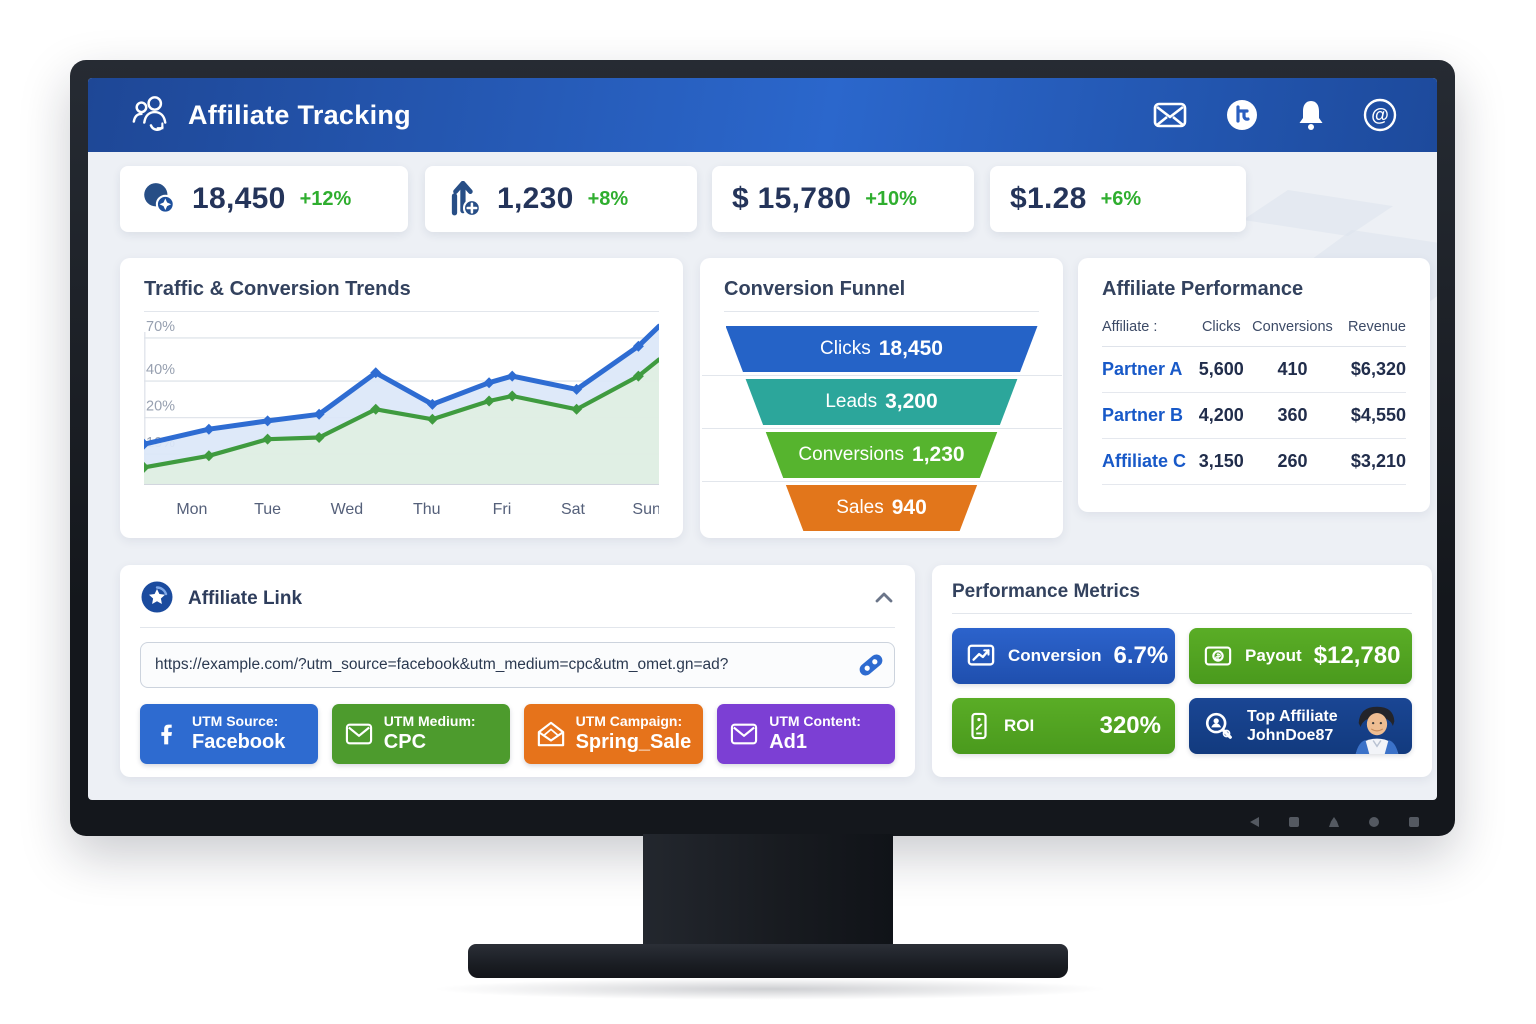 The width and height of the screenshot is (1536, 1024). Describe the element at coordinates (1130, 326) in the screenshot. I see `column-header: Affiliate :` at that location.